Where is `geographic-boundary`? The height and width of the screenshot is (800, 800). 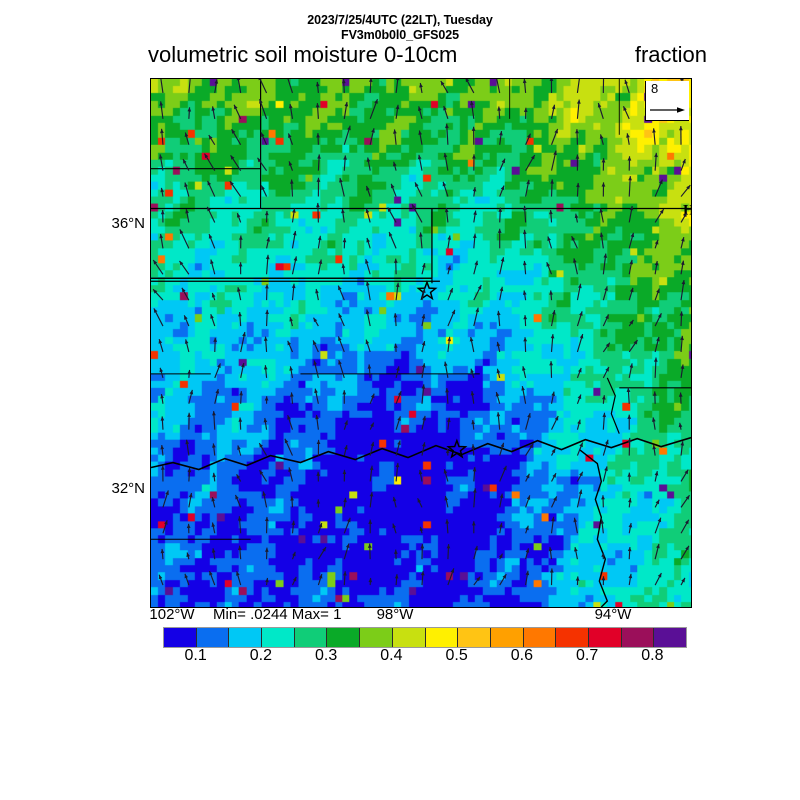 geographic-boundary is located at coordinates (613, 405).